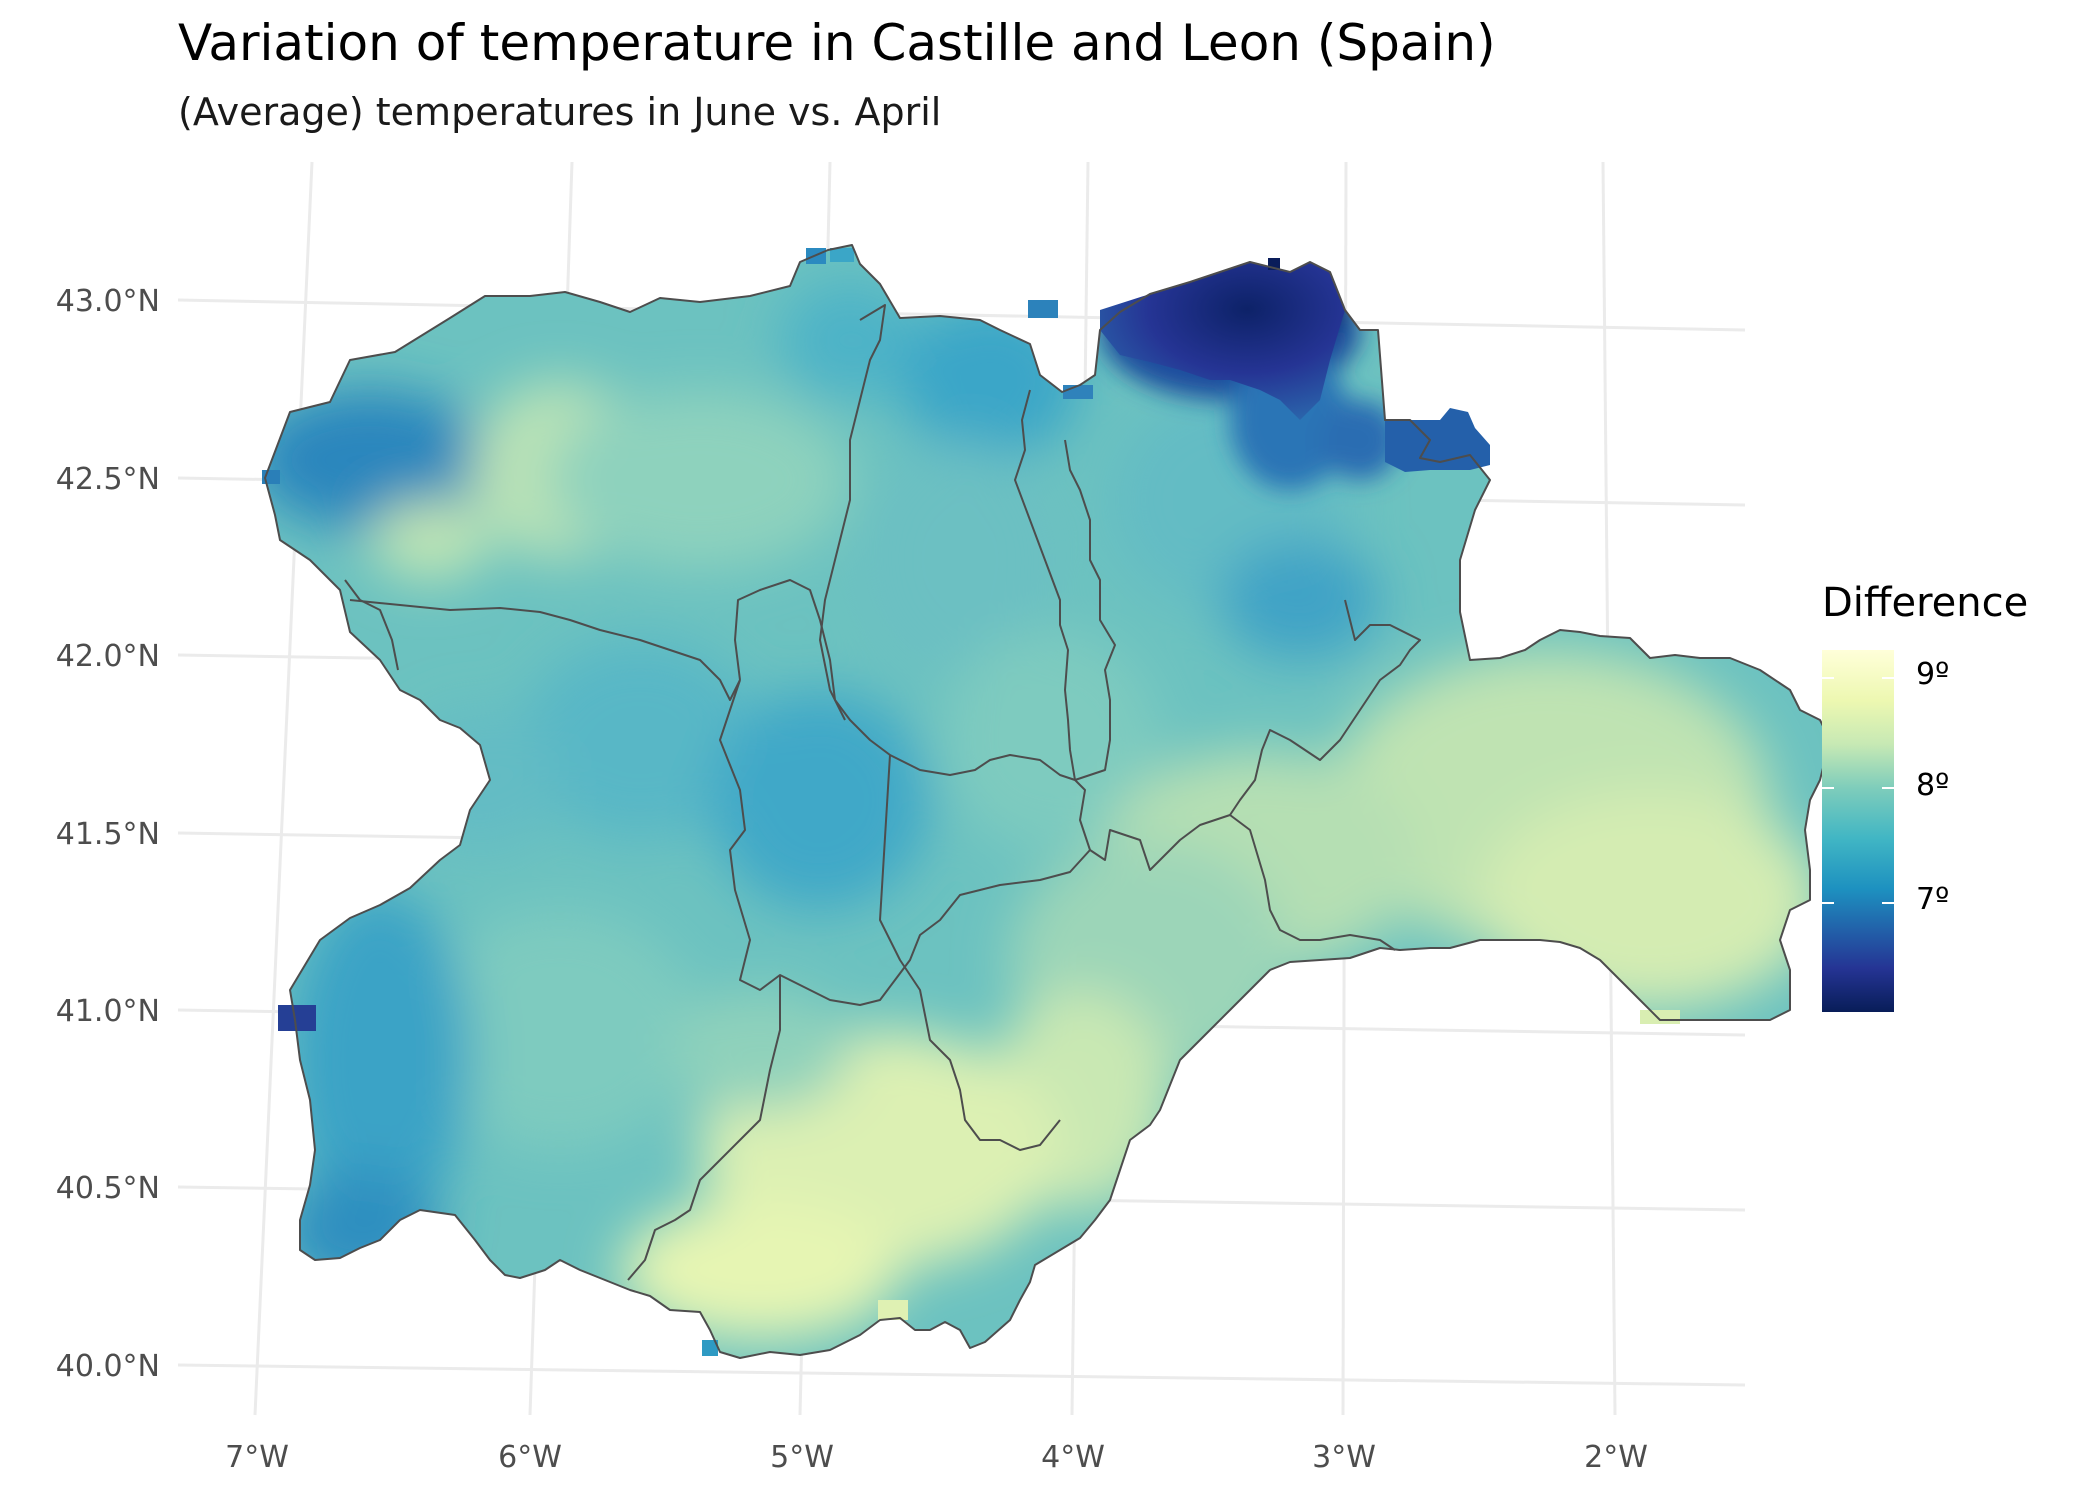  Describe the element at coordinates (560, 112) in the screenshot. I see `chart-subtitle: (Average) temperatures in June vs. April` at that location.